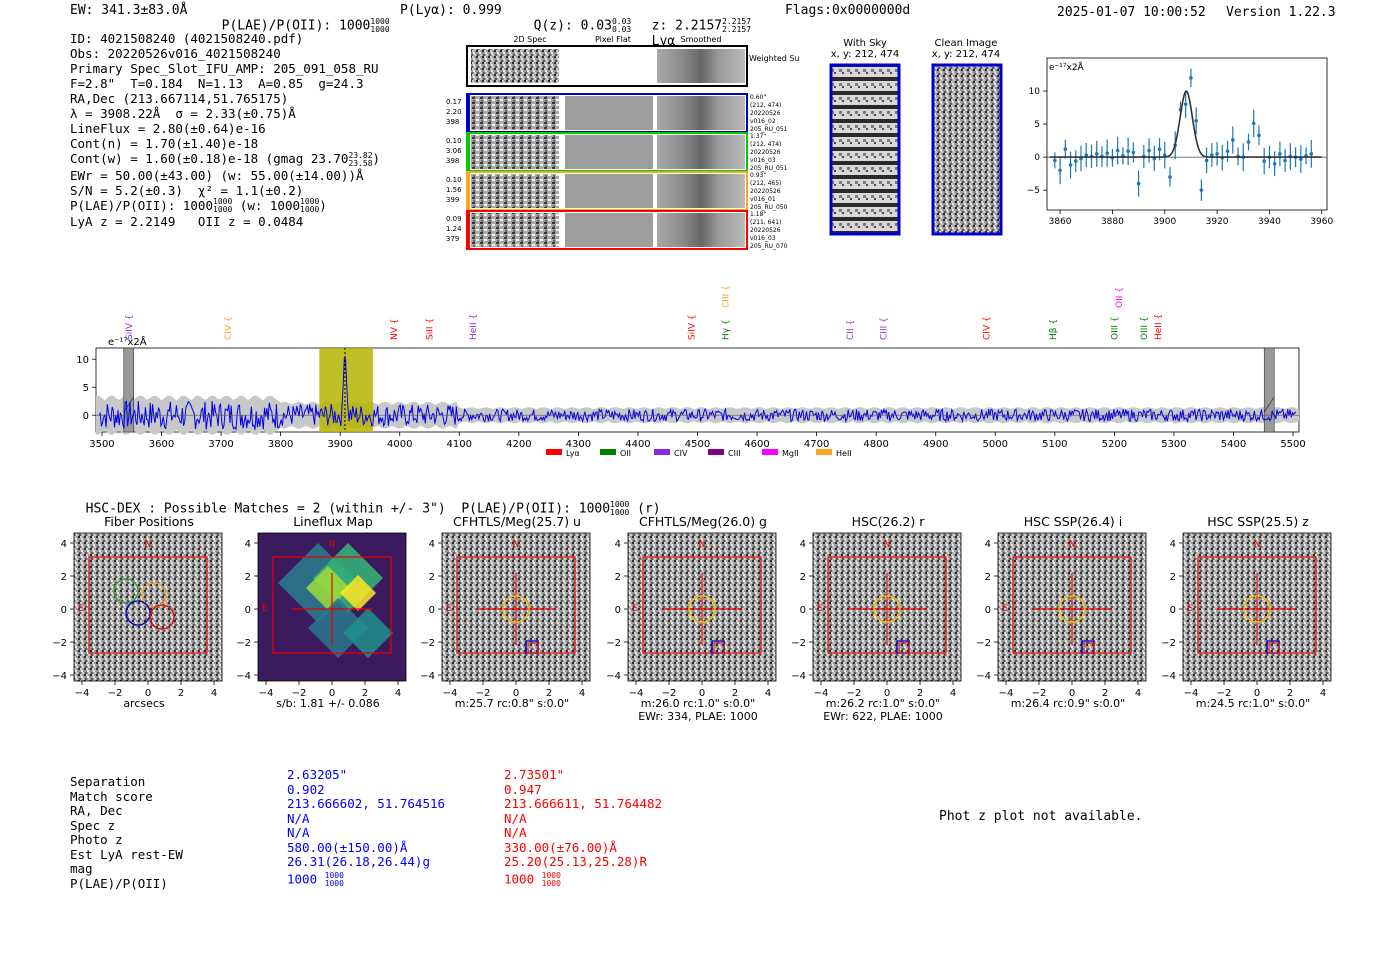 The height and width of the screenshot is (953, 1400). What do you see at coordinates (298, 18) in the screenshot?
I see `header-plae: P(LAE)/P(OII): 1000 1000 1000` at bounding box center [298, 18].